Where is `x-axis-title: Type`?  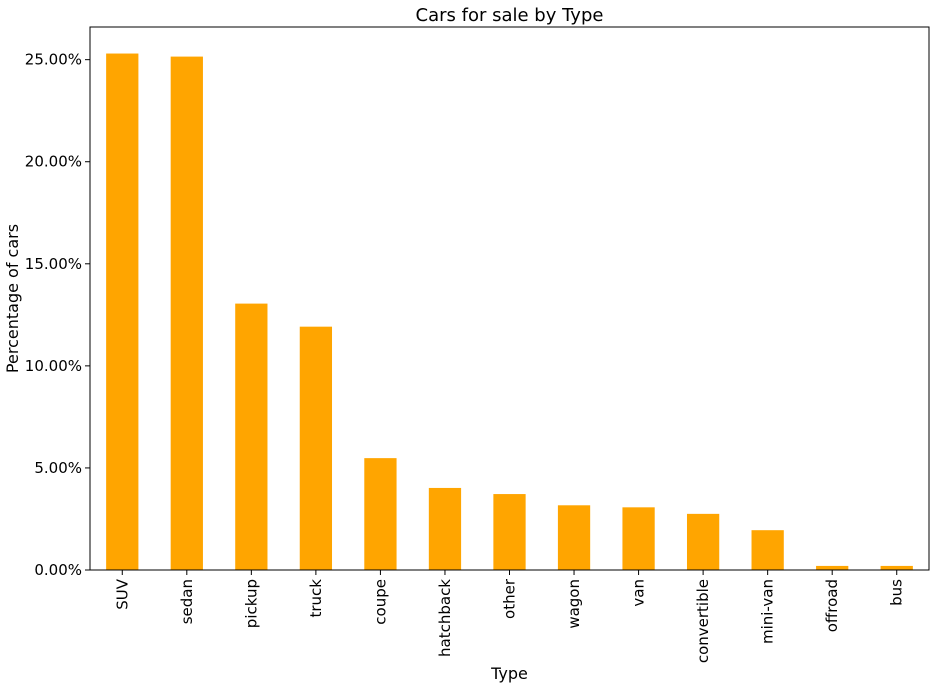 x-axis-title: Type is located at coordinates (509, 673).